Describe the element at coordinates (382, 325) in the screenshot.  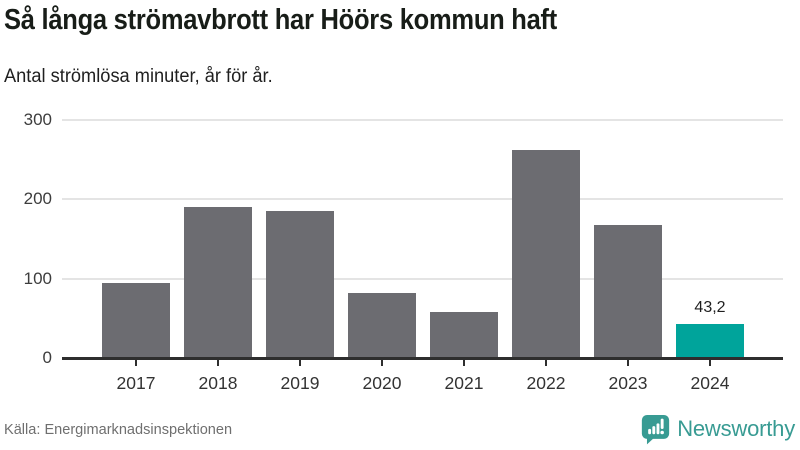
I see `bar-2020` at that location.